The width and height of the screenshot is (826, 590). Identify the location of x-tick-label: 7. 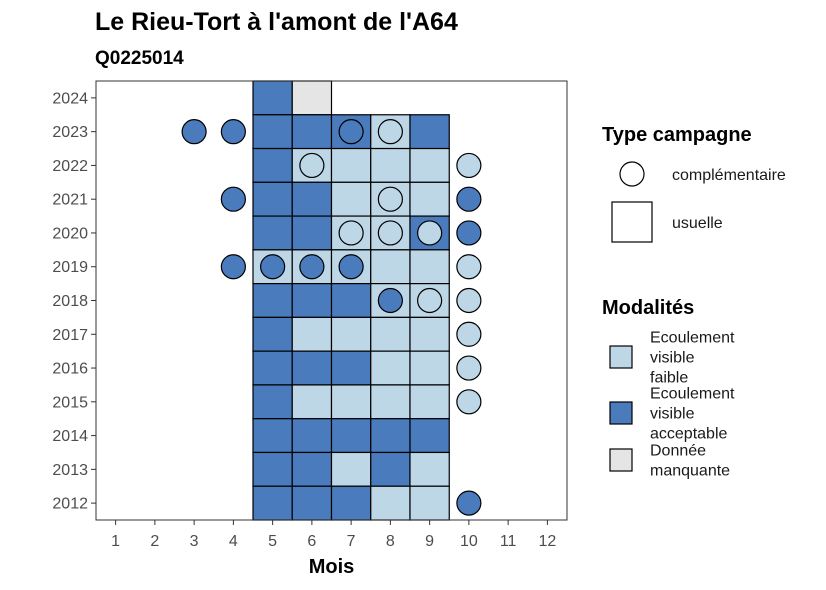
(351, 541).